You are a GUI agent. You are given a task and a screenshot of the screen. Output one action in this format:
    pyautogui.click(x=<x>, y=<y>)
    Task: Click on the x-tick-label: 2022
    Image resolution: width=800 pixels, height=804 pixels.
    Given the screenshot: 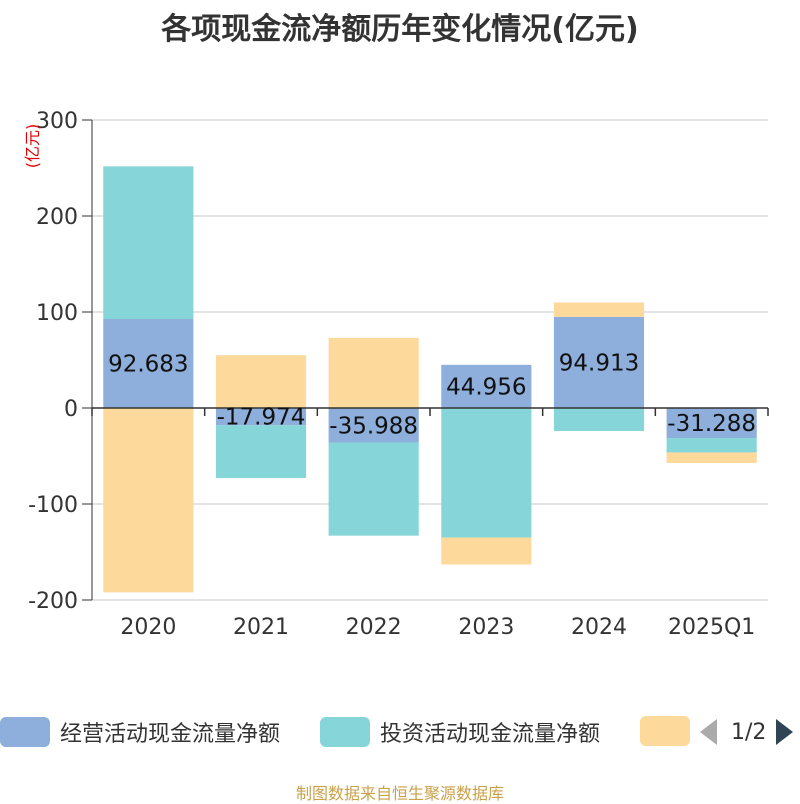 What is the action you would take?
    pyautogui.click(x=374, y=627)
    